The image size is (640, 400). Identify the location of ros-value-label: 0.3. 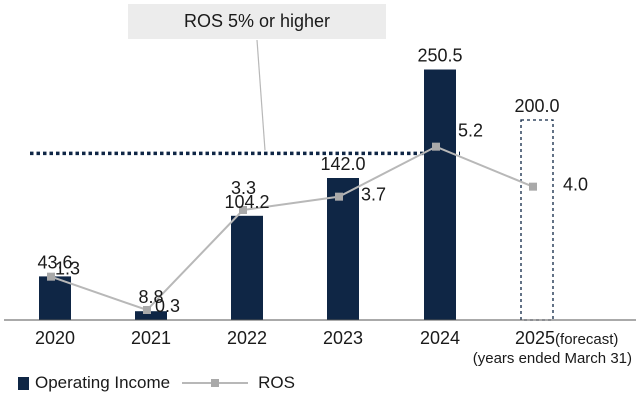
(167, 306).